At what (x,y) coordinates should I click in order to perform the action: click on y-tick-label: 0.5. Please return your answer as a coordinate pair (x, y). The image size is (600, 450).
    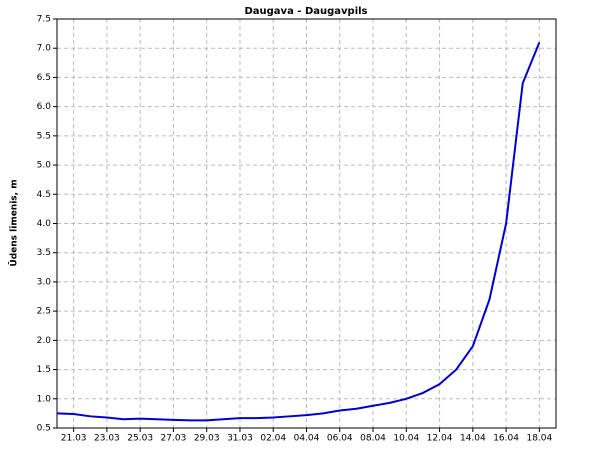
    Looking at the image, I should click on (44, 429).